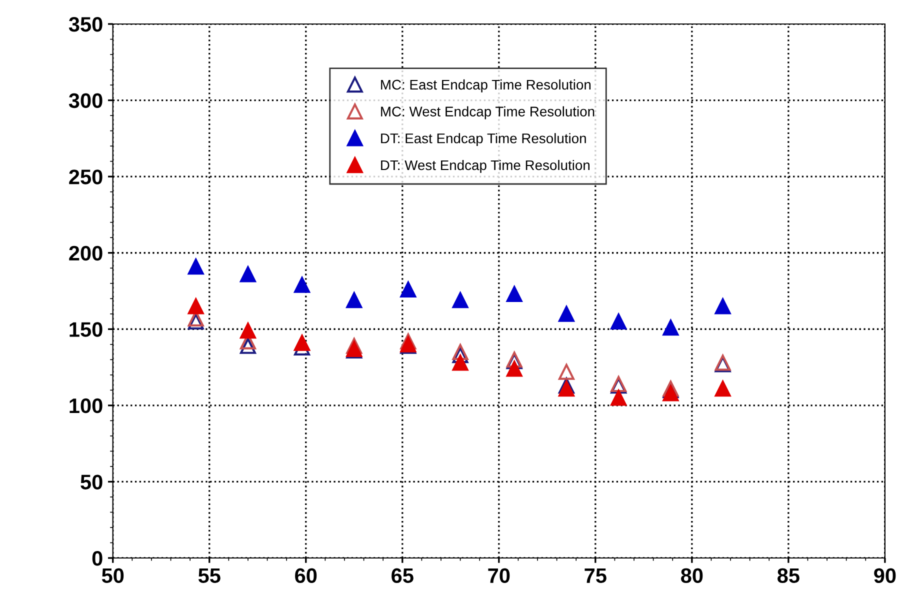  What do you see at coordinates (499, 576) in the screenshot?
I see `x-tick-label: 70` at bounding box center [499, 576].